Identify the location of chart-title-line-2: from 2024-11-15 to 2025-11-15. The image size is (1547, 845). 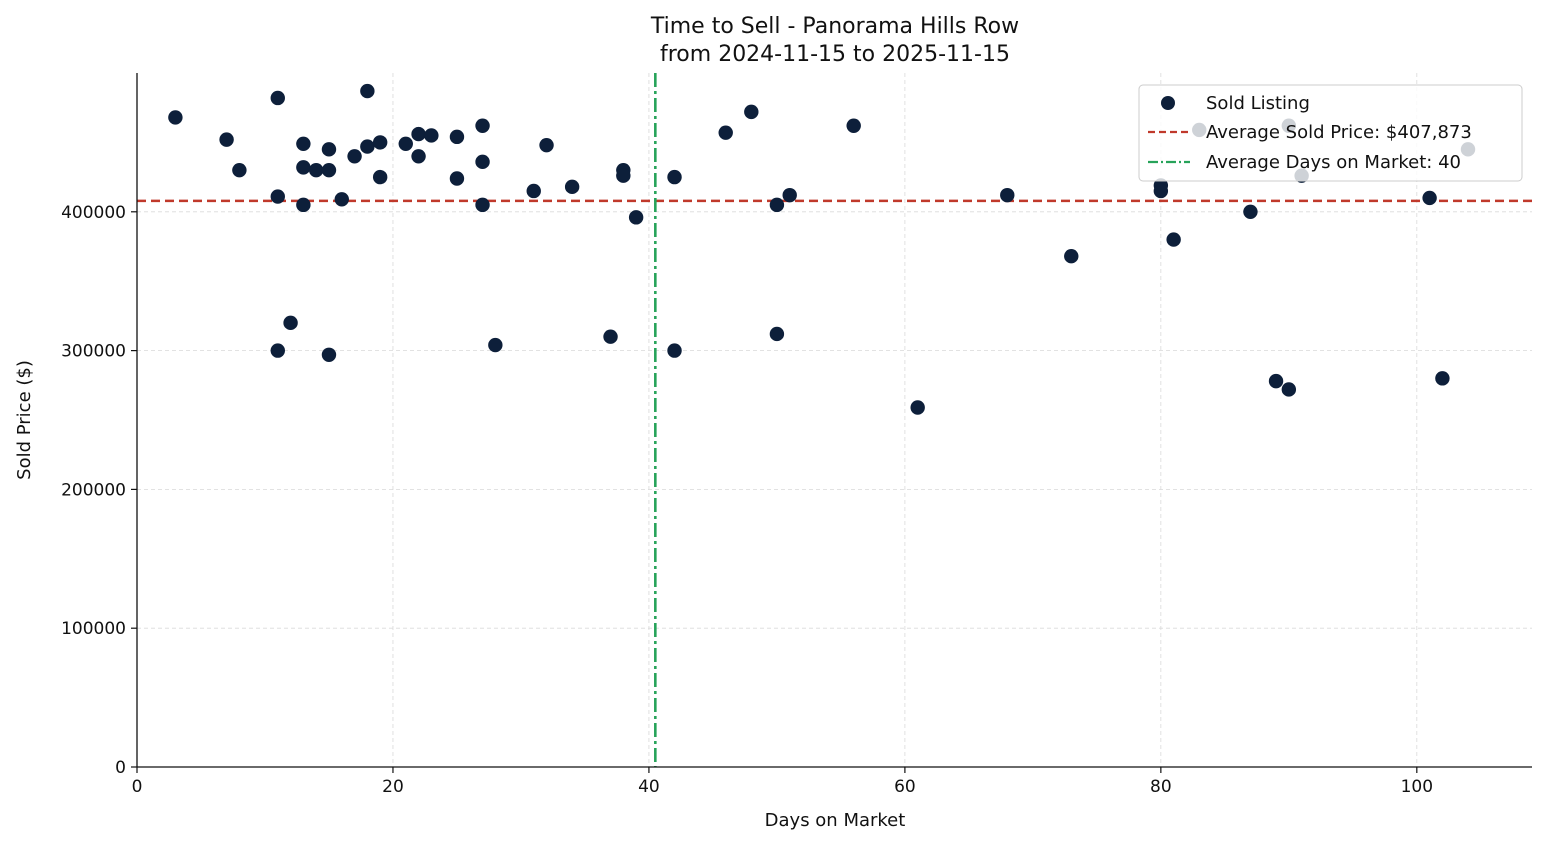
(835, 54).